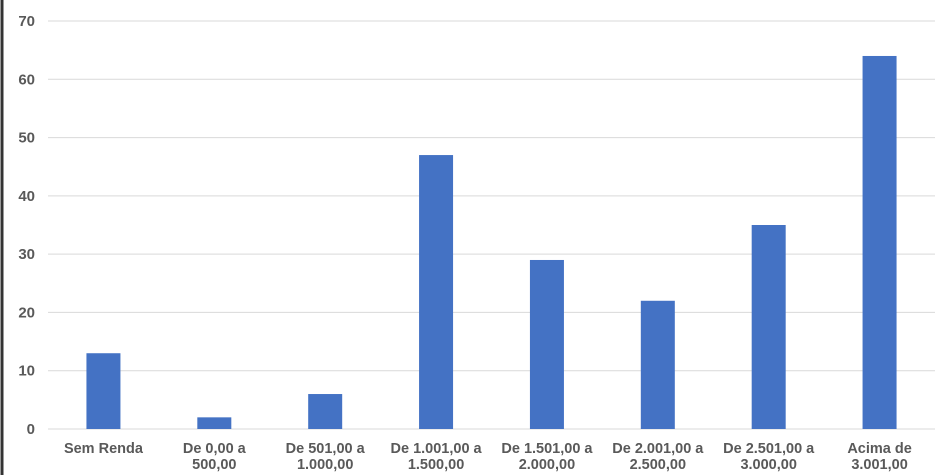 This screenshot has width=946, height=475. What do you see at coordinates (879, 465) in the screenshot?
I see `x-category-label-line: 3.001,00` at bounding box center [879, 465].